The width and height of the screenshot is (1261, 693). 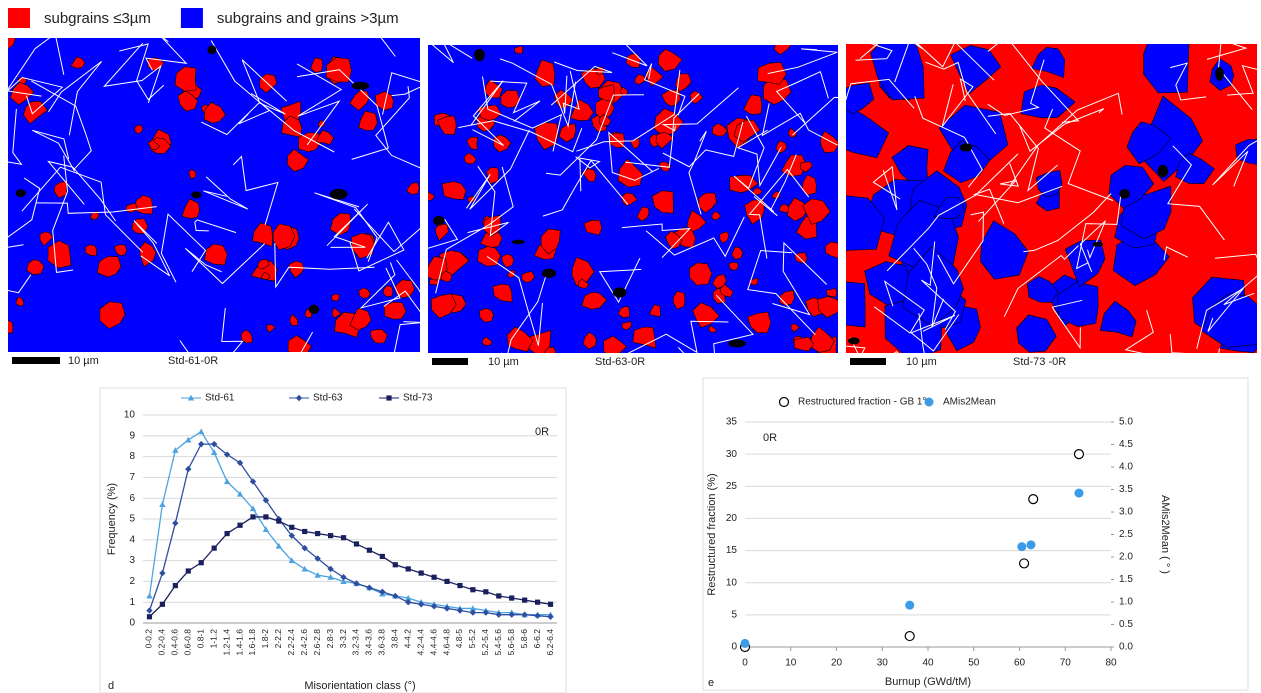 What do you see at coordinates (732, 518) in the screenshot?
I see `y-tick-label: 20` at bounding box center [732, 518].